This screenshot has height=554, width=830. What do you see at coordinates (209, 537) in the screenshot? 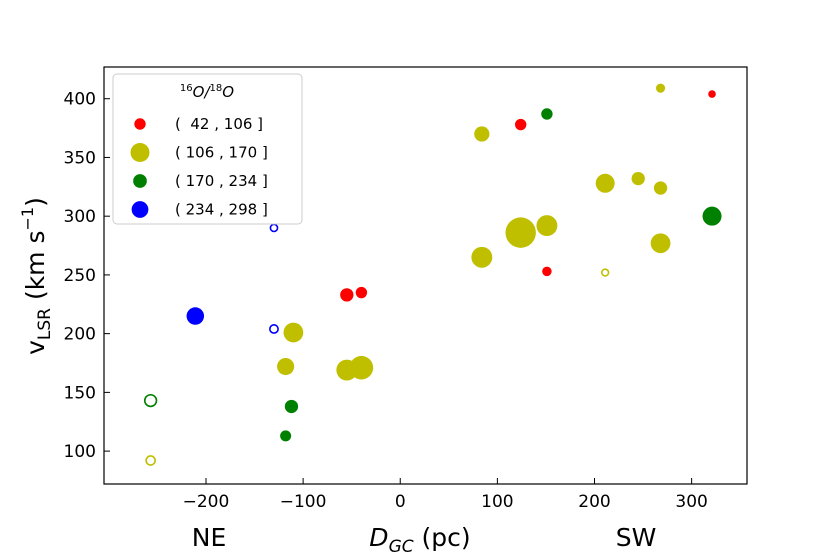
I see `region-label-ne: NE` at bounding box center [209, 537].